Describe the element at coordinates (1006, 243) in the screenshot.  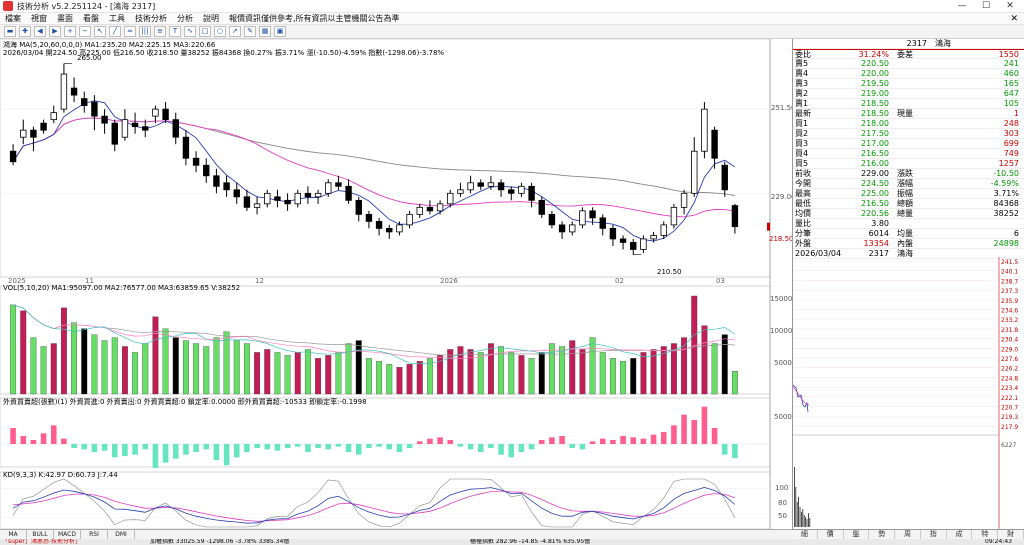
I see `quote-value2: 24898` at that location.